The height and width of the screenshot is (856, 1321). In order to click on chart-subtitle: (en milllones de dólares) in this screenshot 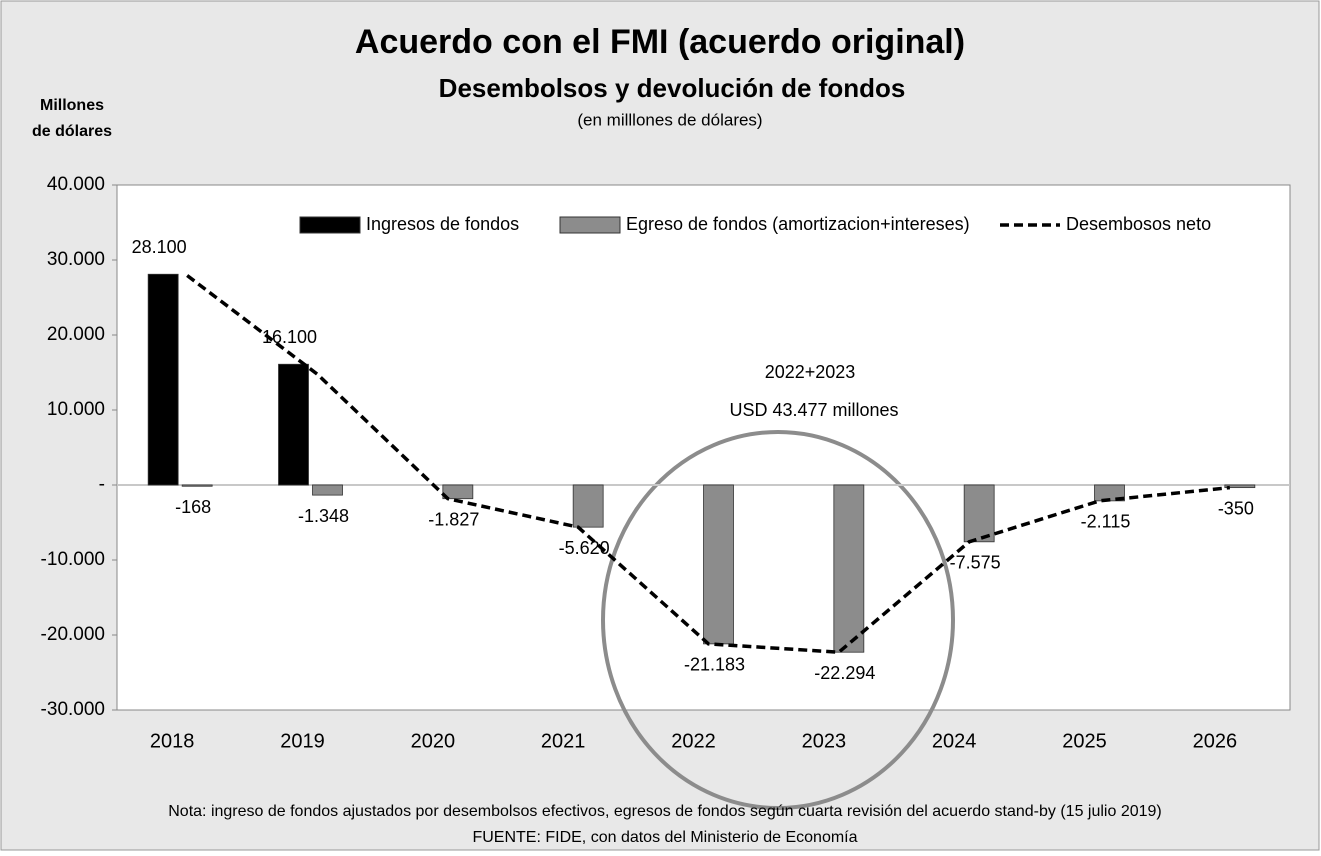, I will do `click(669, 119)`.